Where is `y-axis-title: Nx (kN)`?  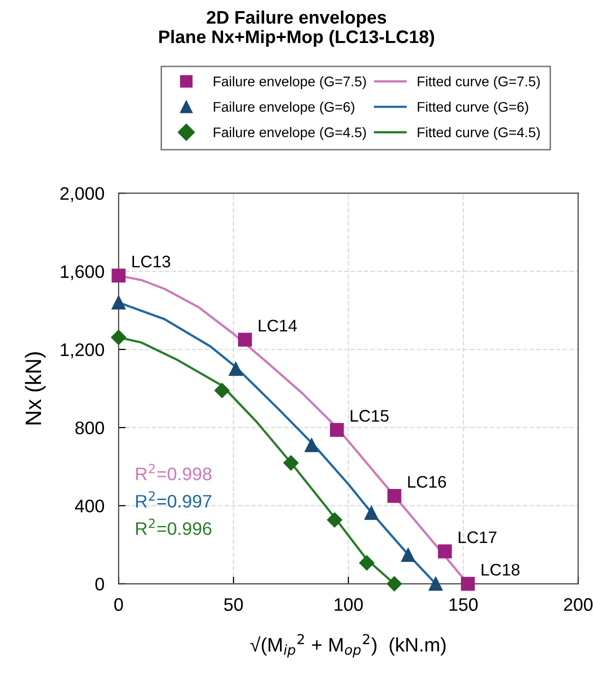
y-axis-title: Nx (kN) is located at coordinates (35, 388).